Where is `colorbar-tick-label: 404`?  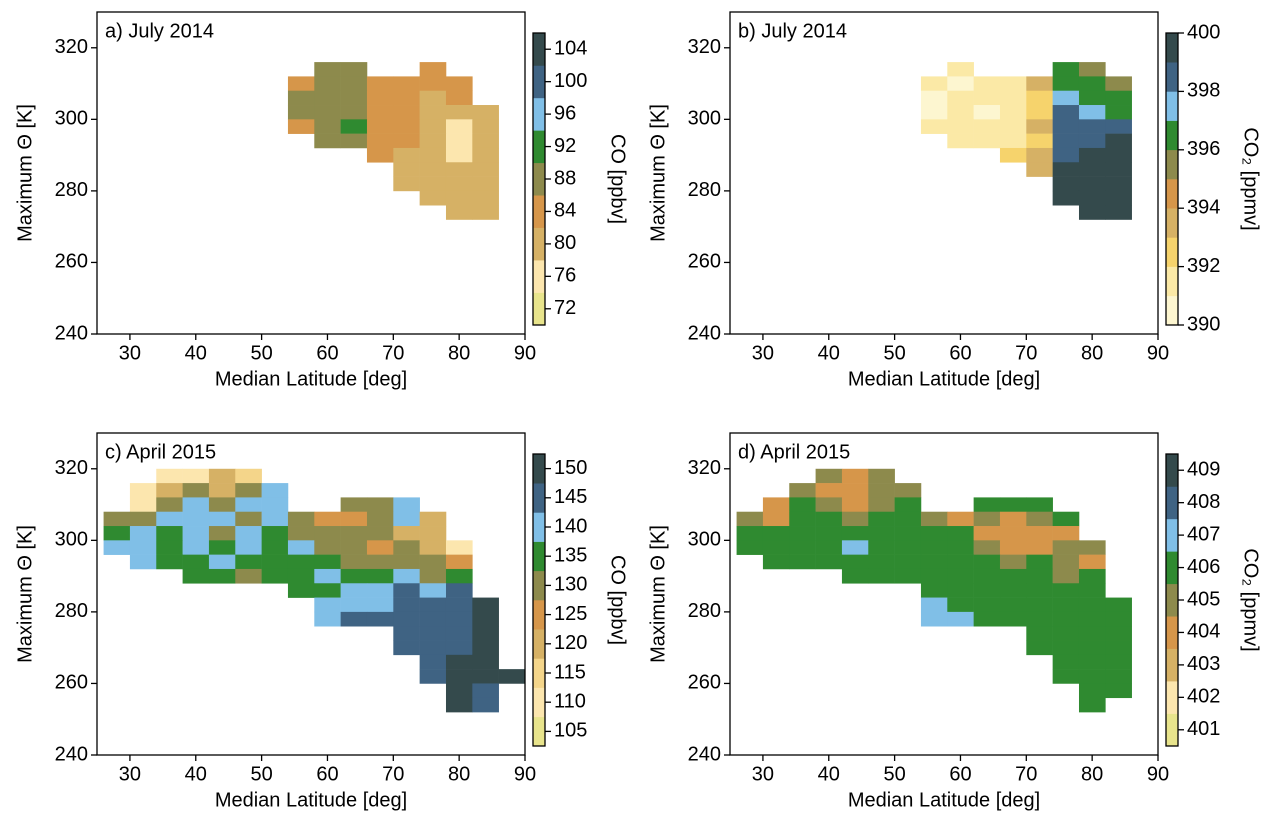 colorbar-tick-label: 404 is located at coordinates (1203, 632).